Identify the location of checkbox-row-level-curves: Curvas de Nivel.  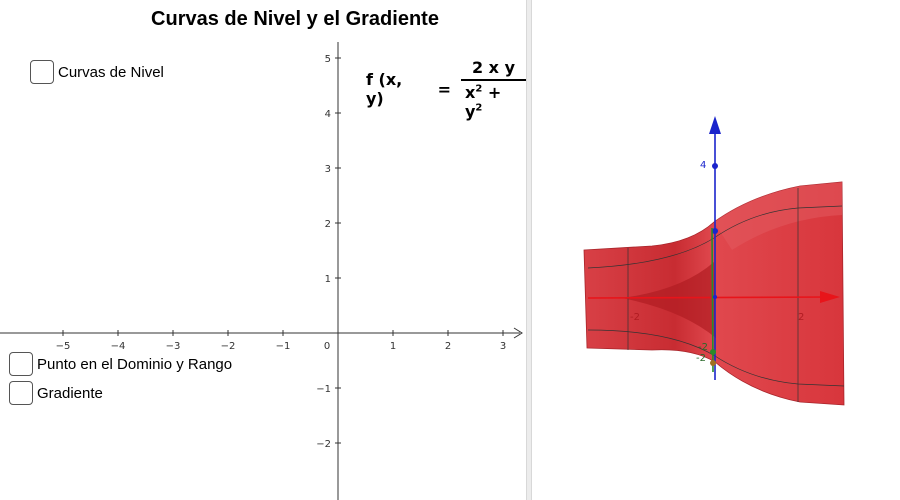
(97, 72).